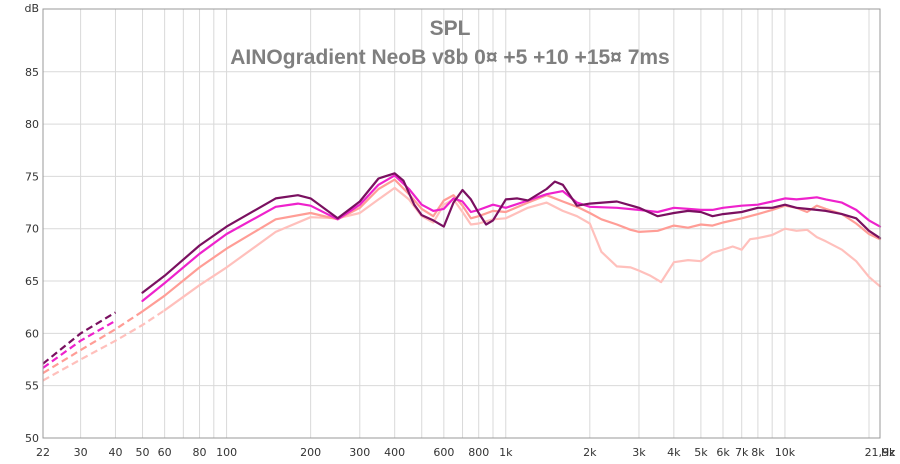  I want to click on x-tick-label: 100, so click(226, 452).